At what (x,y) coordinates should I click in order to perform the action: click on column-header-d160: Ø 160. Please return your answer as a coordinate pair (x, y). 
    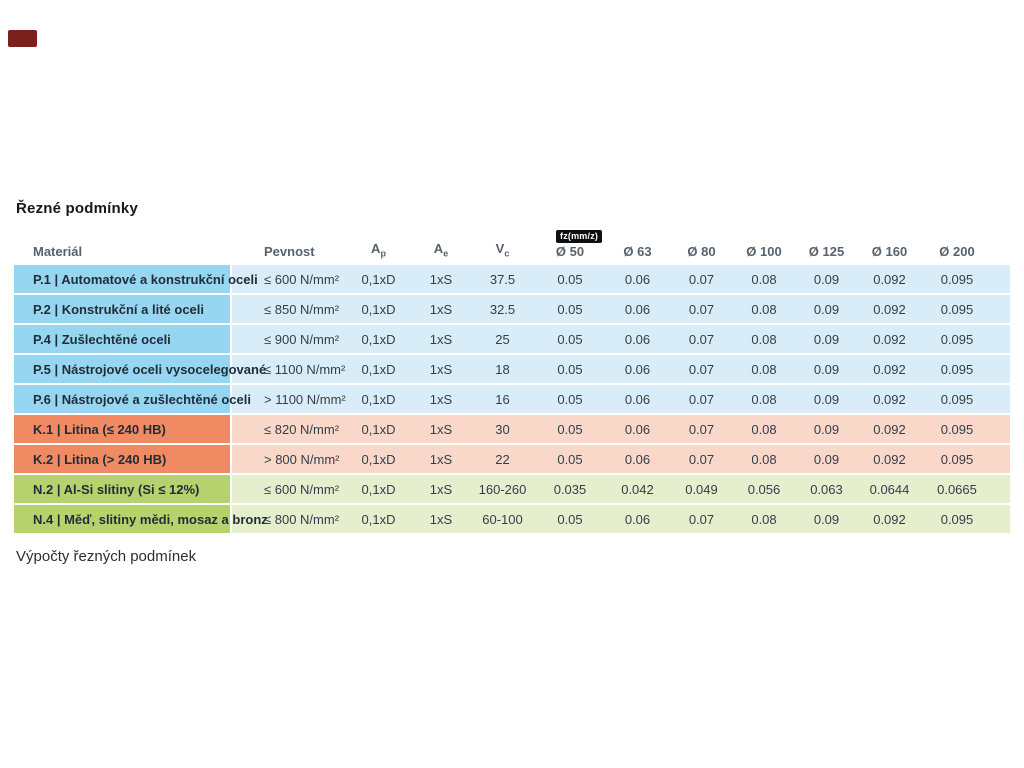
    Looking at the image, I should click on (889, 251).